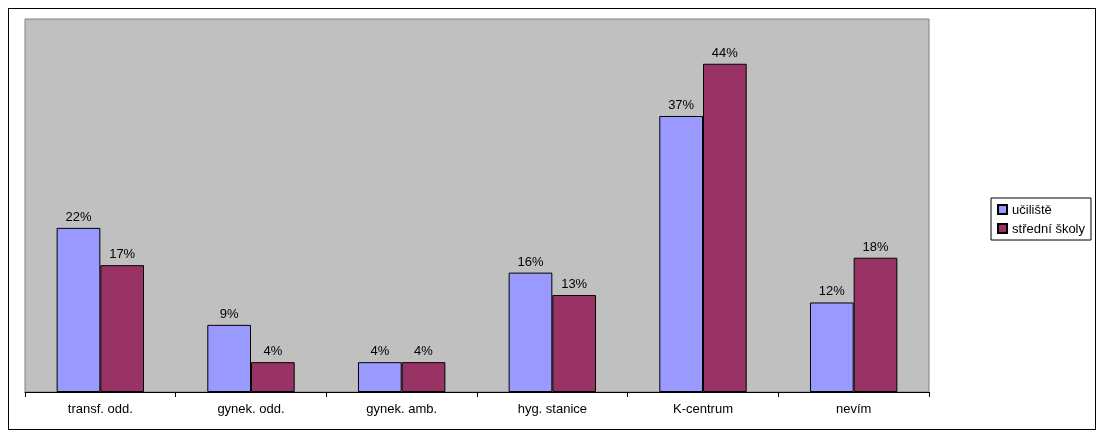 The image size is (1104, 440). I want to click on x-tick-label: K-centrum, so click(703, 408).